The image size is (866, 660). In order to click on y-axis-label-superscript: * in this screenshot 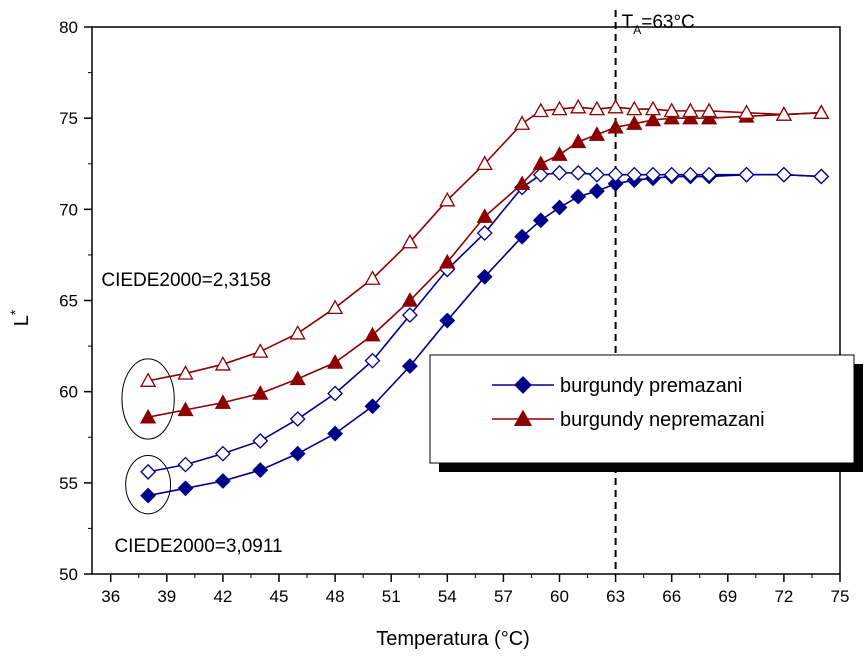, I will do `click(15, 312)`.